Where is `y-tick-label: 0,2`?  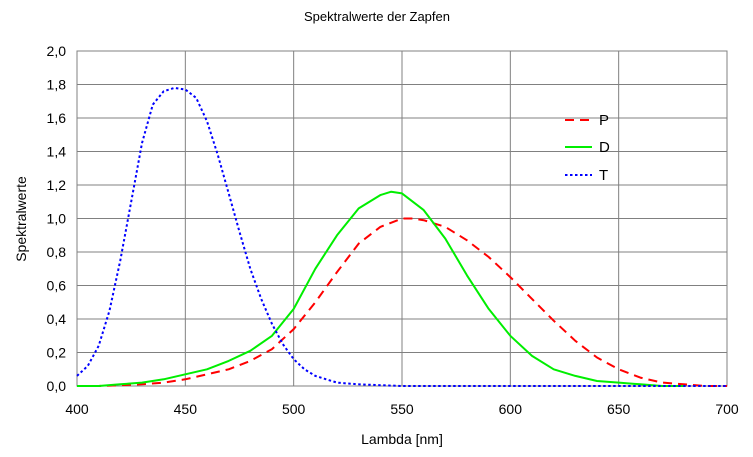 y-tick-label: 0,2 is located at coordinates (57, 353).